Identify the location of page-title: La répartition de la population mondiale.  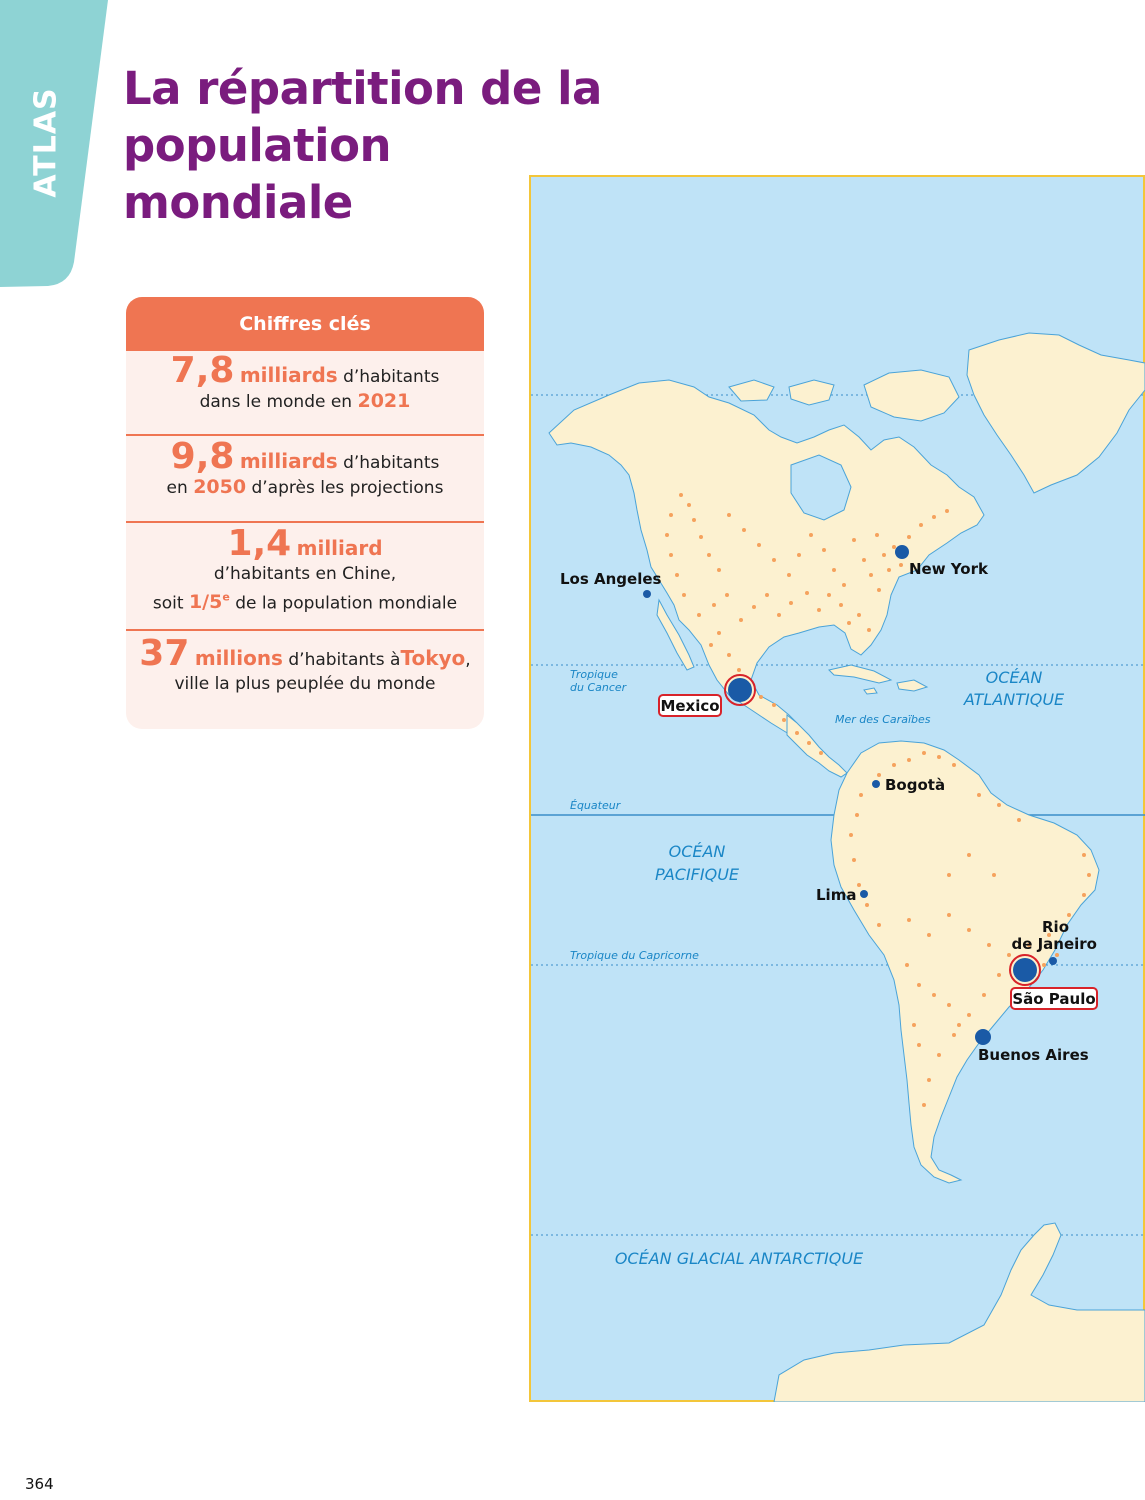
(503, 145).